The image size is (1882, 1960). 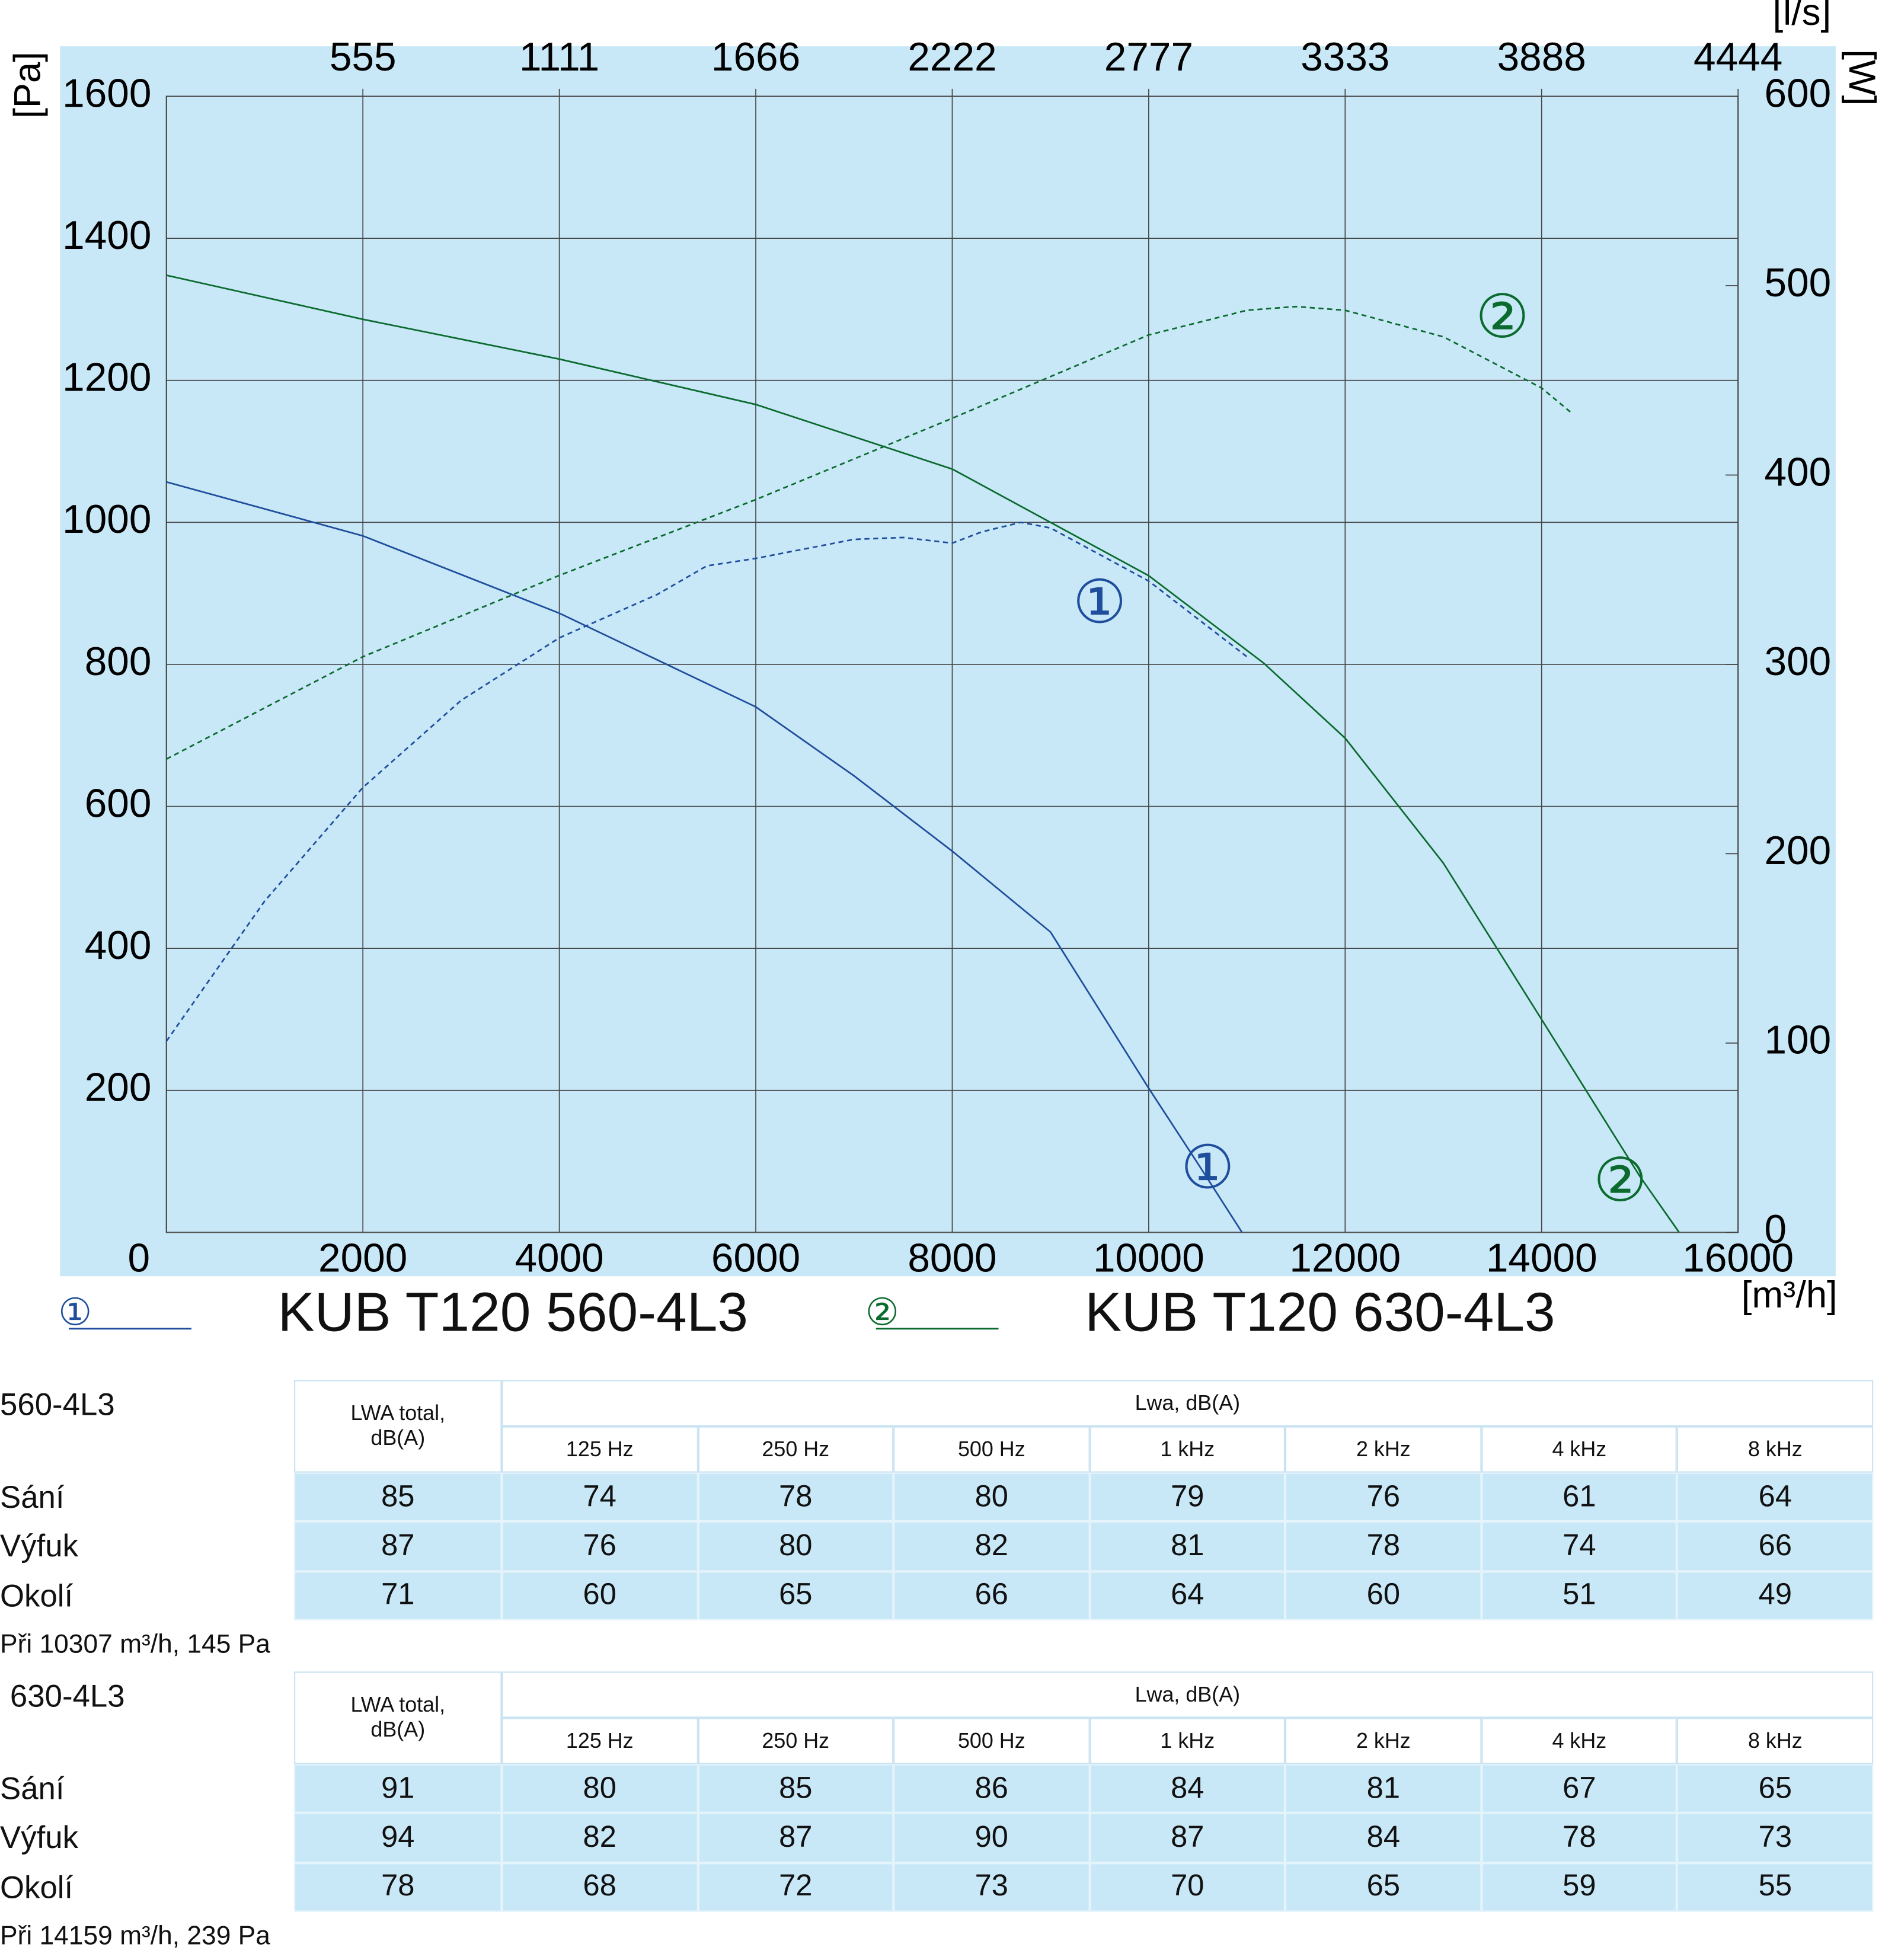 What do you see at coordinates (37, 1596) in the screenshot?
I see `row-label: Okolí` at bounding box center [37, 1596].